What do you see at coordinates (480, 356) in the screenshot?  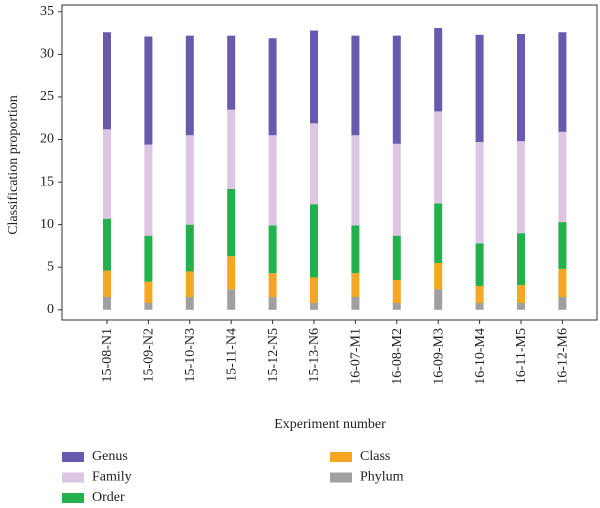 I see `x-tick-label: 16-10-M4` at bounding box center [480, 356].